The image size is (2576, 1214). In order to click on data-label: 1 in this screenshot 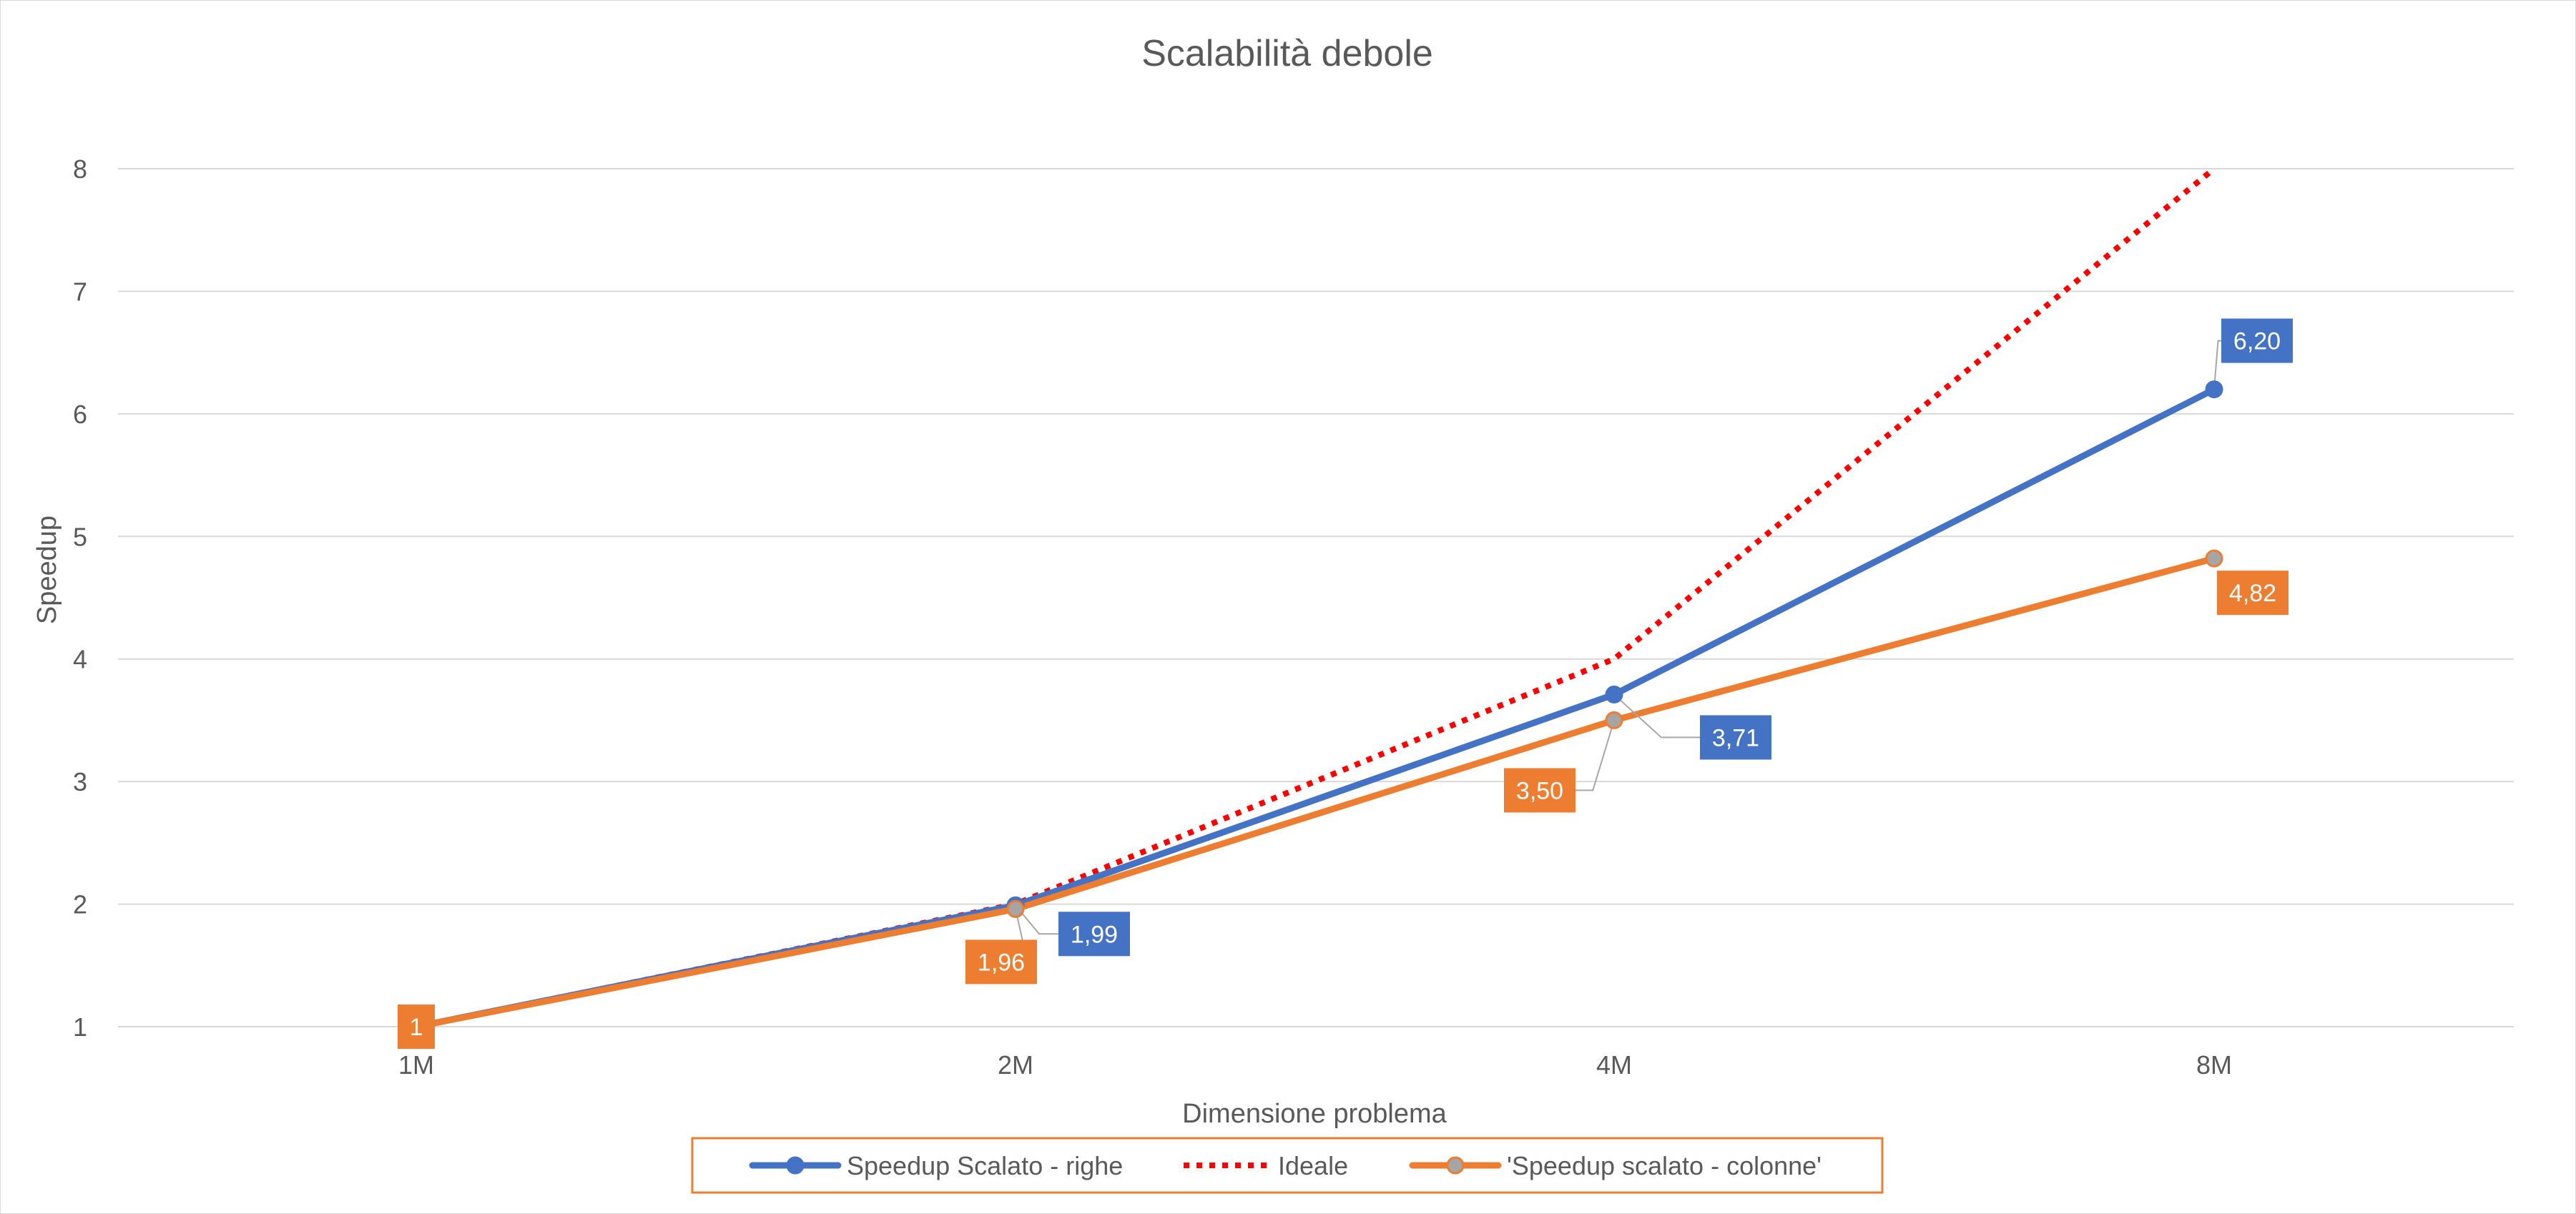, I will do `click(416, 1027)`.